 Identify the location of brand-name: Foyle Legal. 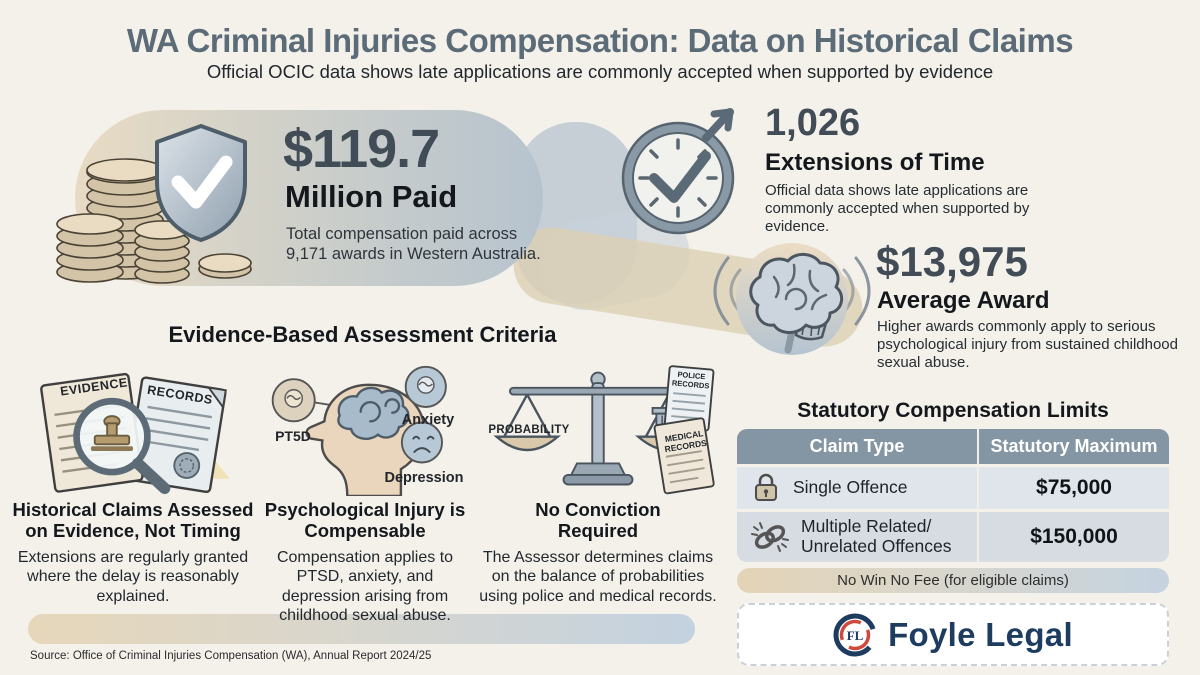
(980, 634).